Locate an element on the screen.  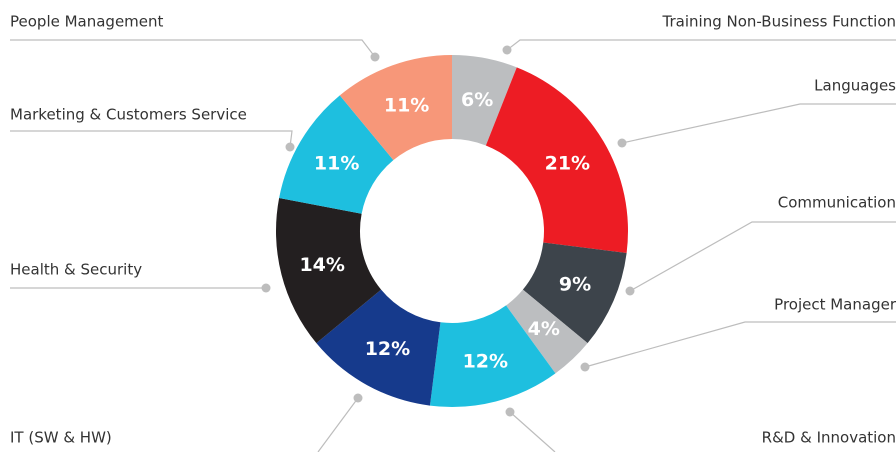
category-label: R&D & Innovation is located at coordinates (829, 438).